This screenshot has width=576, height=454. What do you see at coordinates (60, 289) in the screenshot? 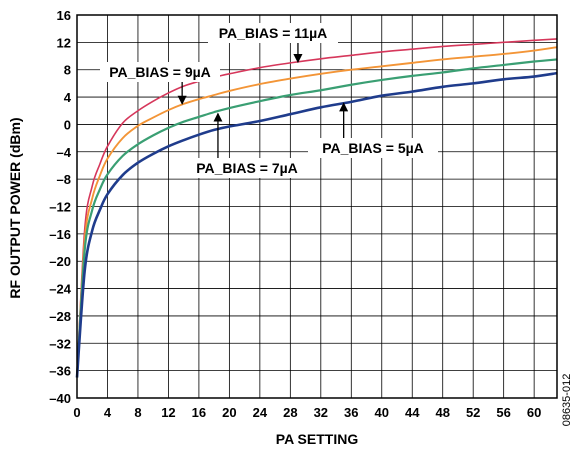
I see `y-tick-label: –24` at bounding box center [60, 289].